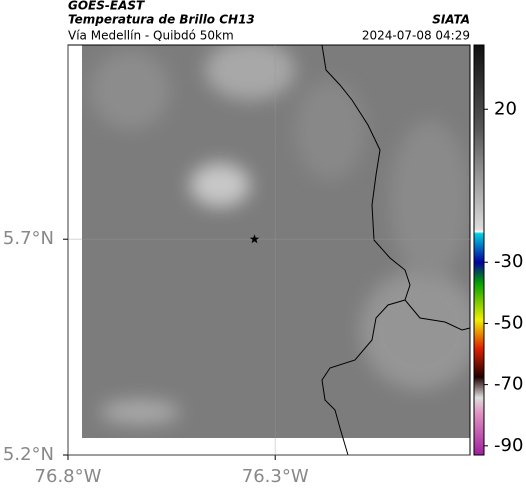 This screenshot has height=491, width=526. What do you see at coordinates (451, 20) in the screenshot?
I see `source: SIATA` at bounding box center [451, 20].